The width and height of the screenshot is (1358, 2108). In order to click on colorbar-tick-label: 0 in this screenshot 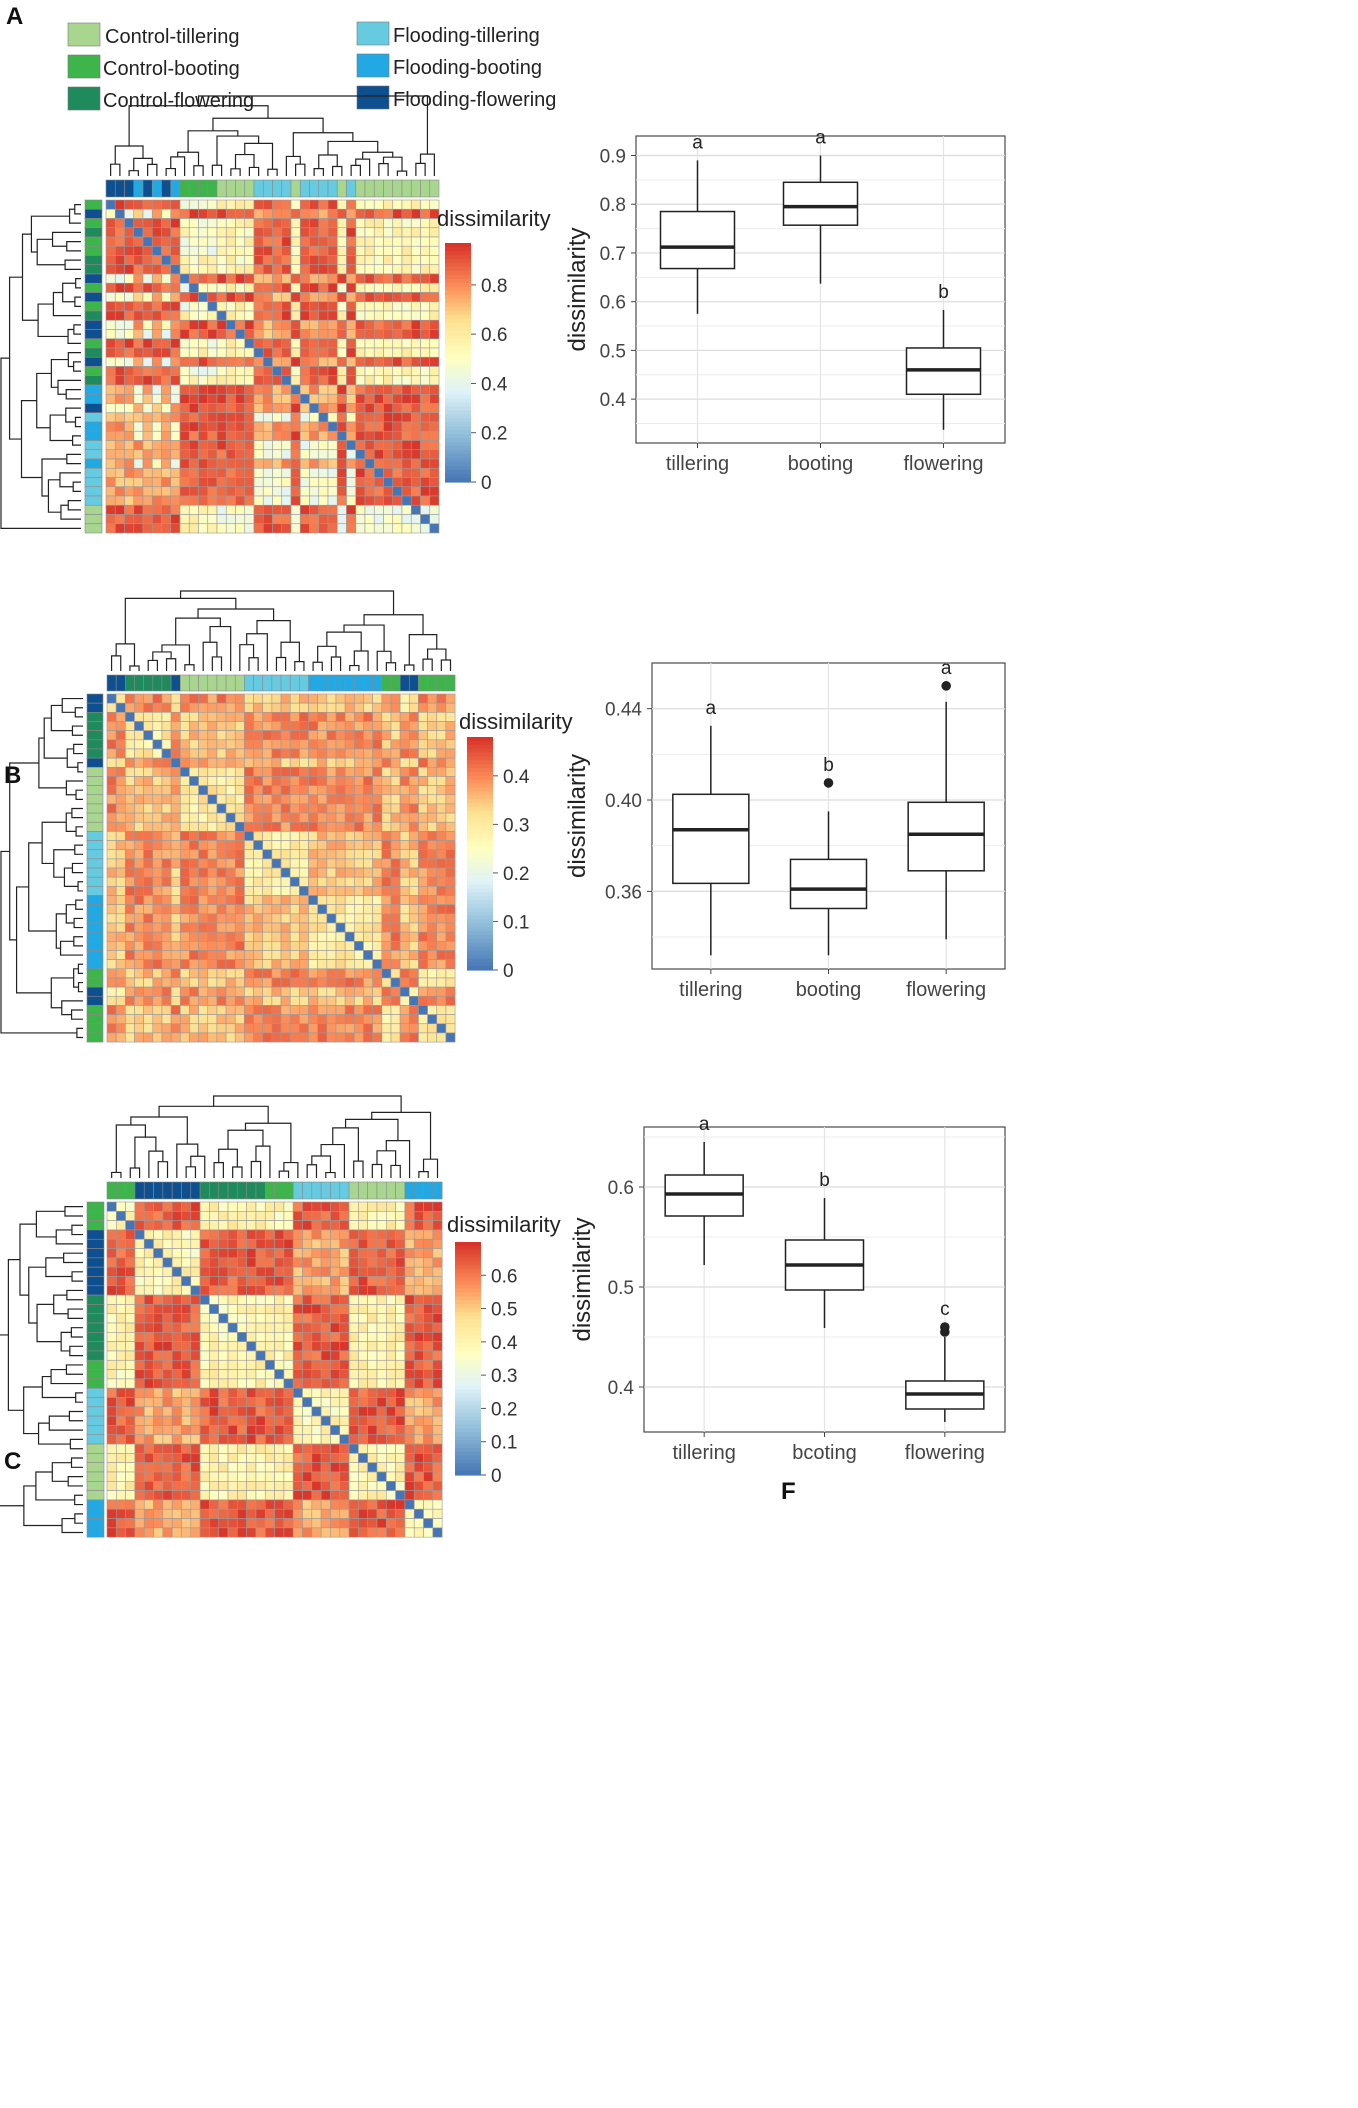, I will do `click(486, 483)`.